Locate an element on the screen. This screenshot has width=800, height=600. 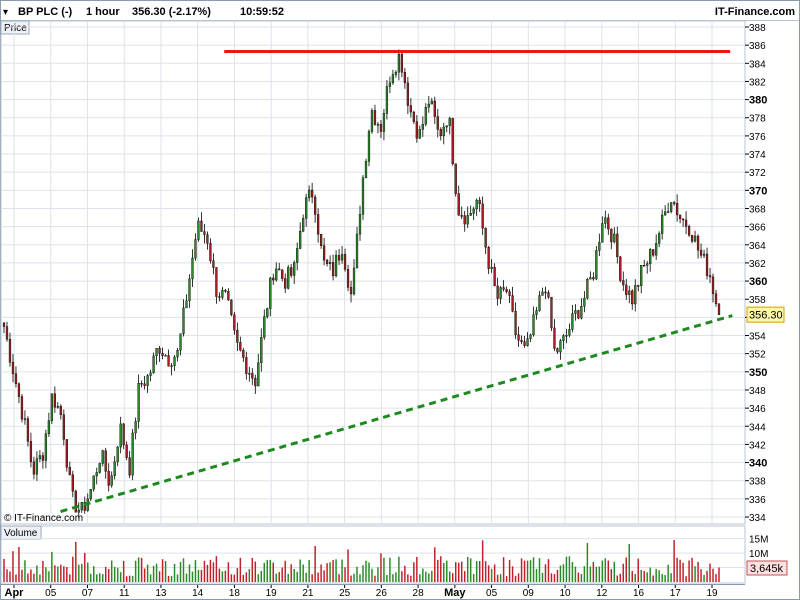
price-tick-label: 334 is located at coordinates (757, 518).